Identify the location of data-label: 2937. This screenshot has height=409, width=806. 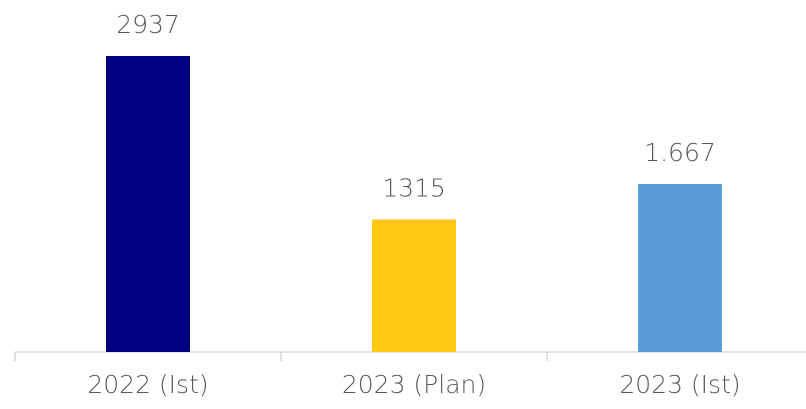
(148, 24).